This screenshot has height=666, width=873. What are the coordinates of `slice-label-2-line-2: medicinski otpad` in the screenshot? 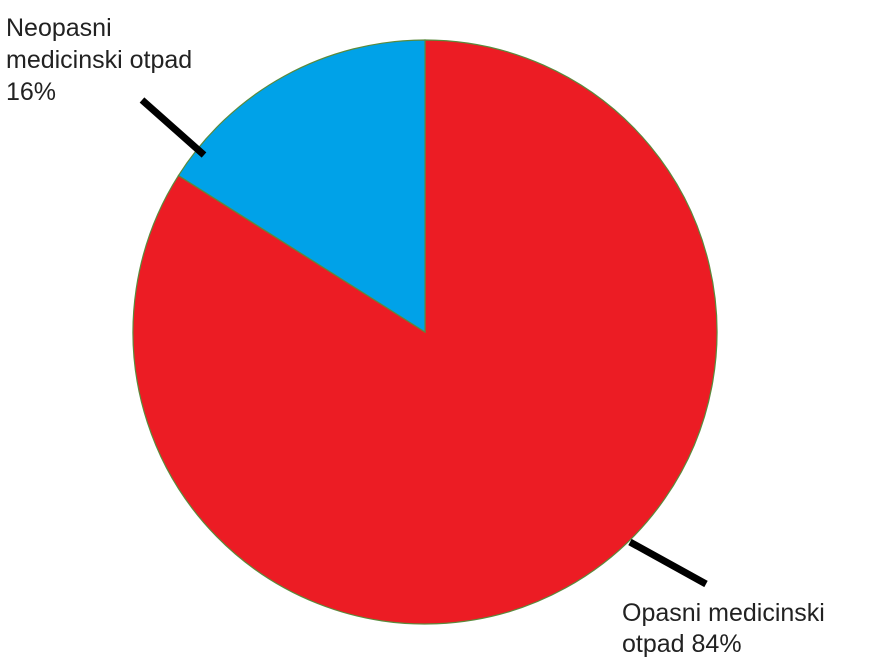 It's located at (99, 60).